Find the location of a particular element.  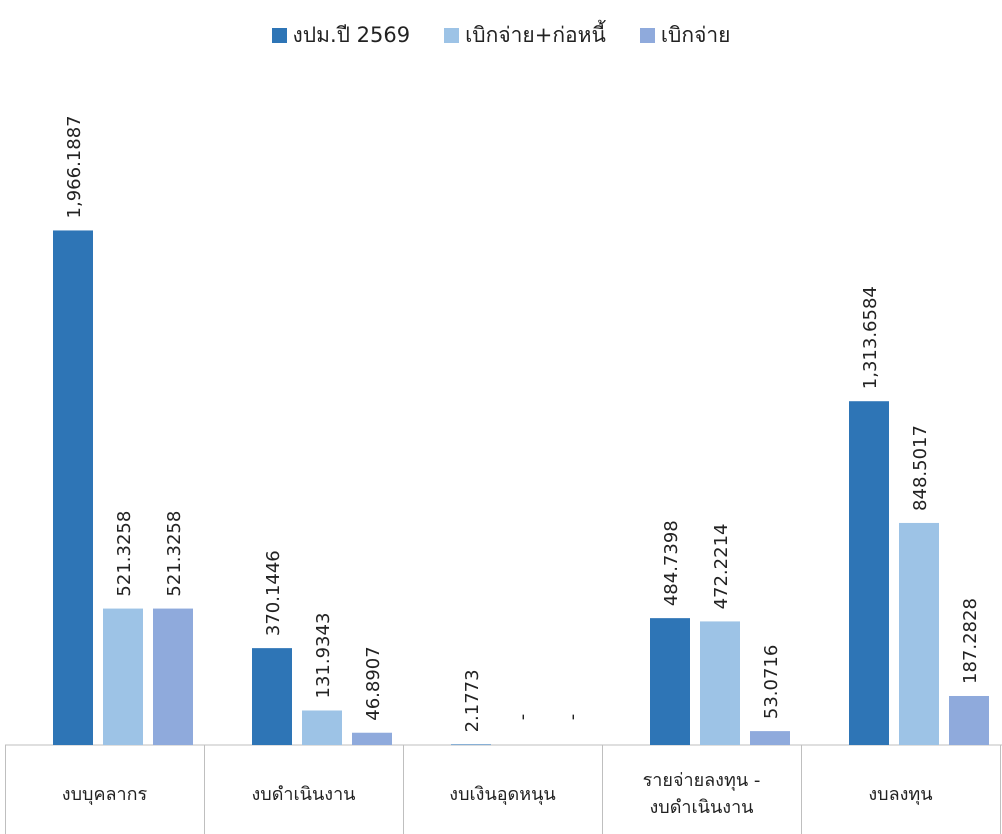

category-label-investment: งบลงทุน is located at coordinates (900, 794).